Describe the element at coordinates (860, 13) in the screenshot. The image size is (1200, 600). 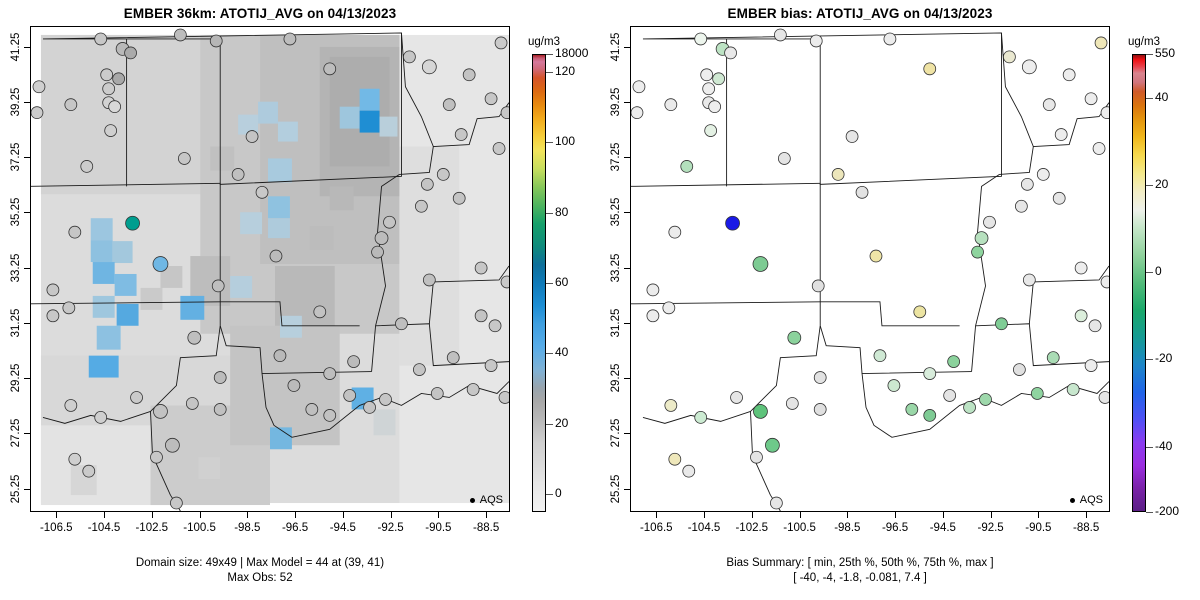
I see `panel-bias-title: EMBER bias: ATOTIJ_AVG on 04/13/2023` at that location.